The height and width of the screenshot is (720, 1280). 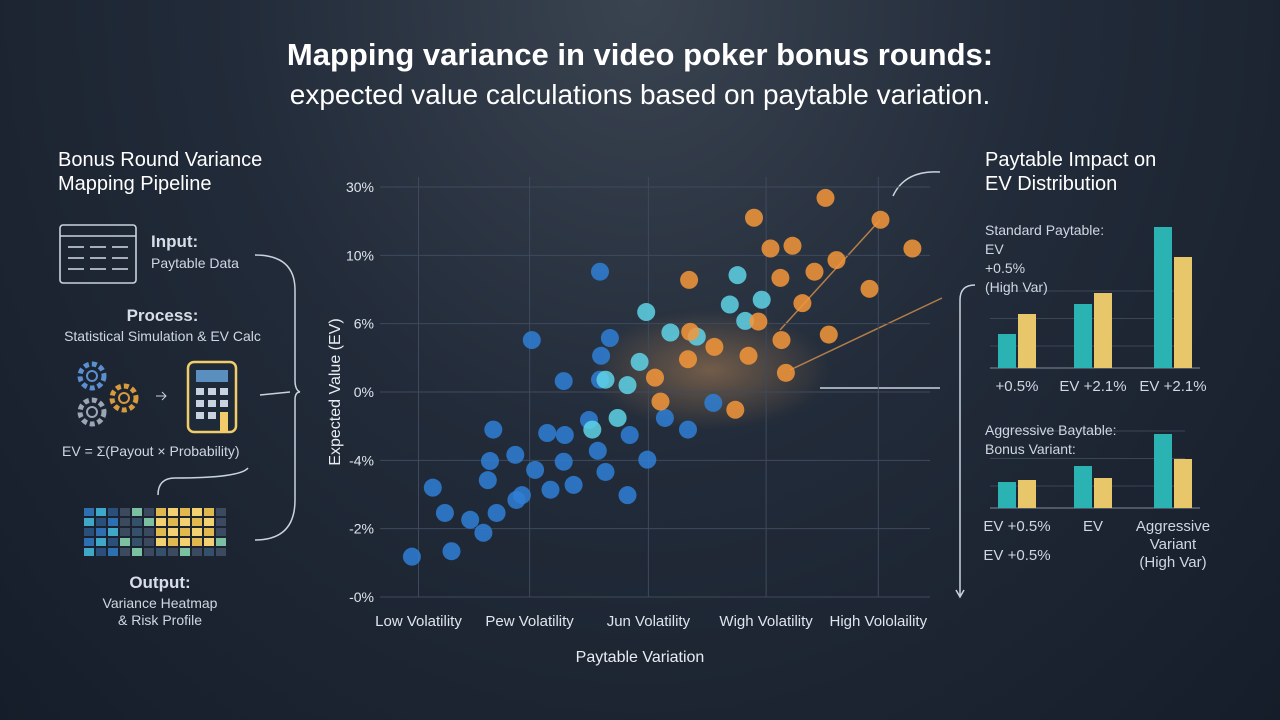 What do you see at coordinates (994, 249) in the screenshot?
I see `annotation: EV` at bounding box center [994, 249].